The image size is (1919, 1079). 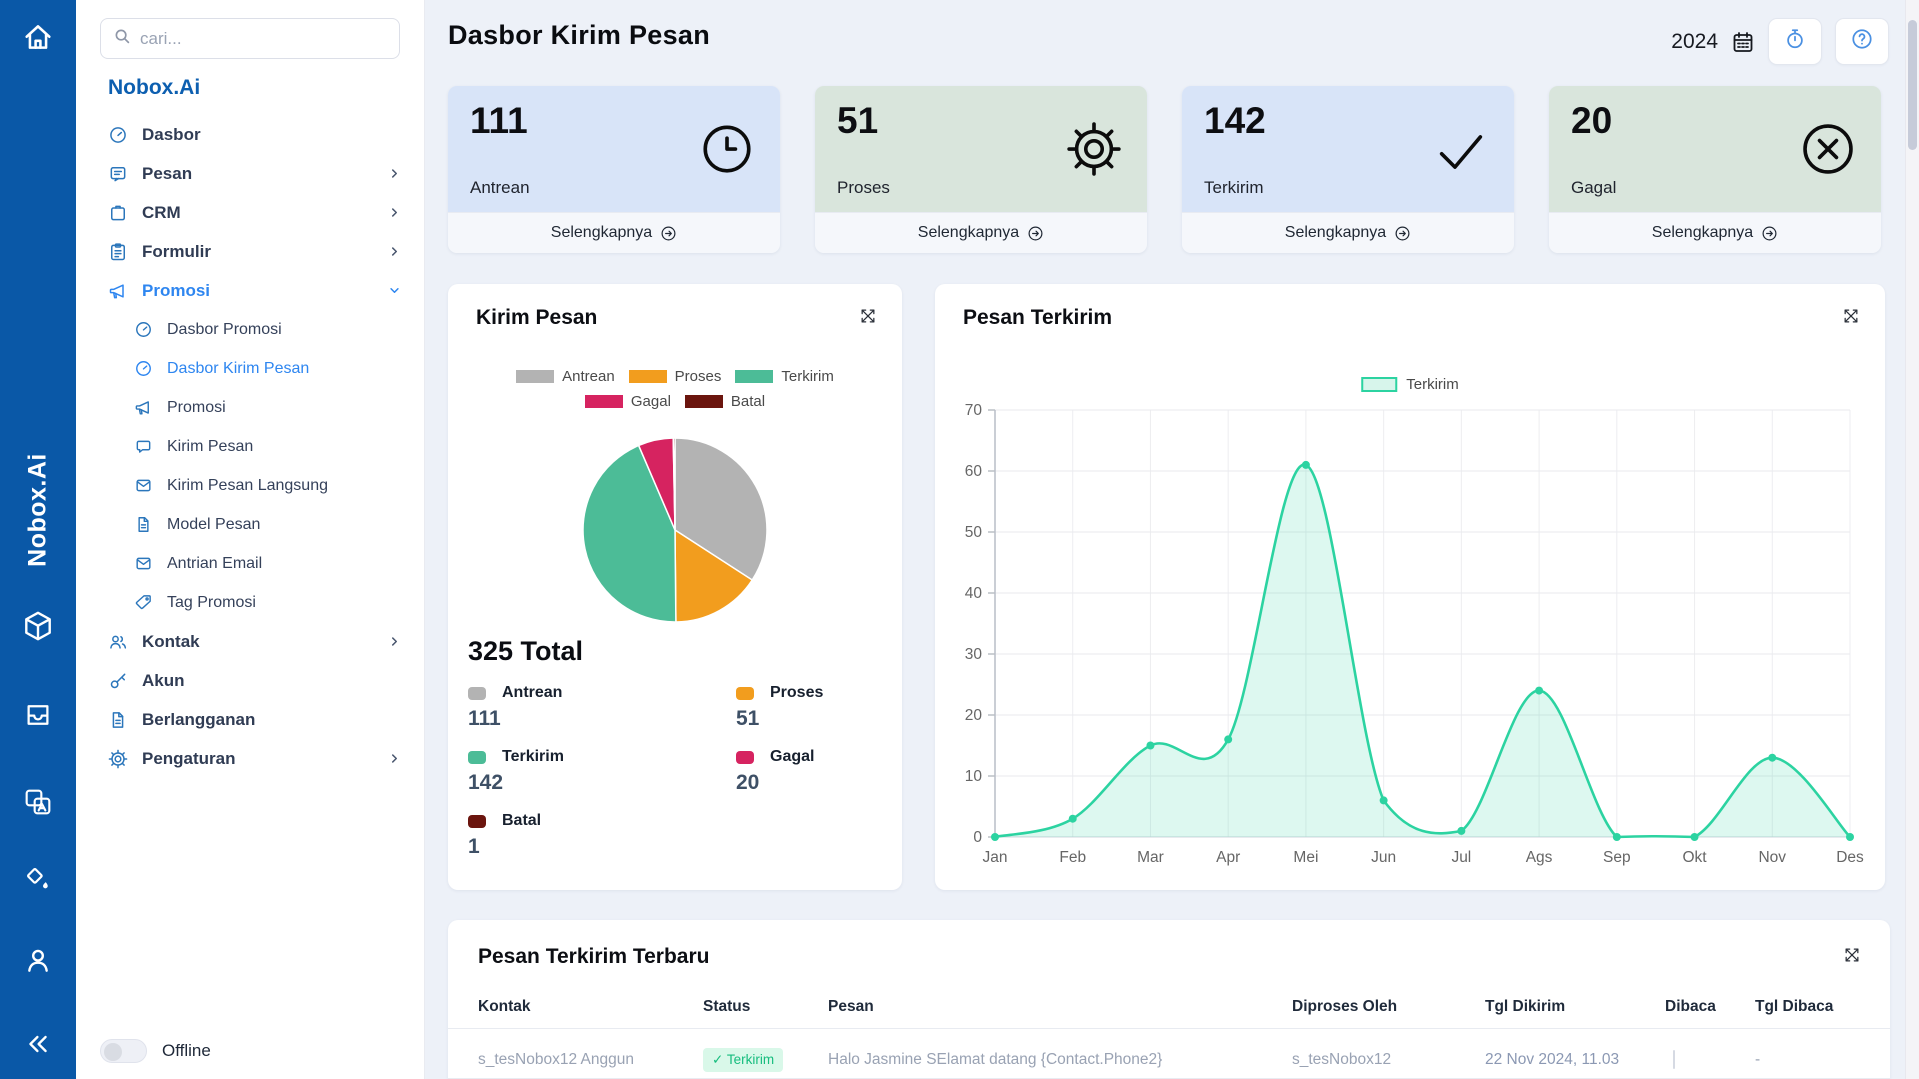 What do you see at coordinates (1342, 1059) in the screenshot?
I see `cell-diproses-oleh: s_tesNobox12` at bounding box center [1342, 1059].